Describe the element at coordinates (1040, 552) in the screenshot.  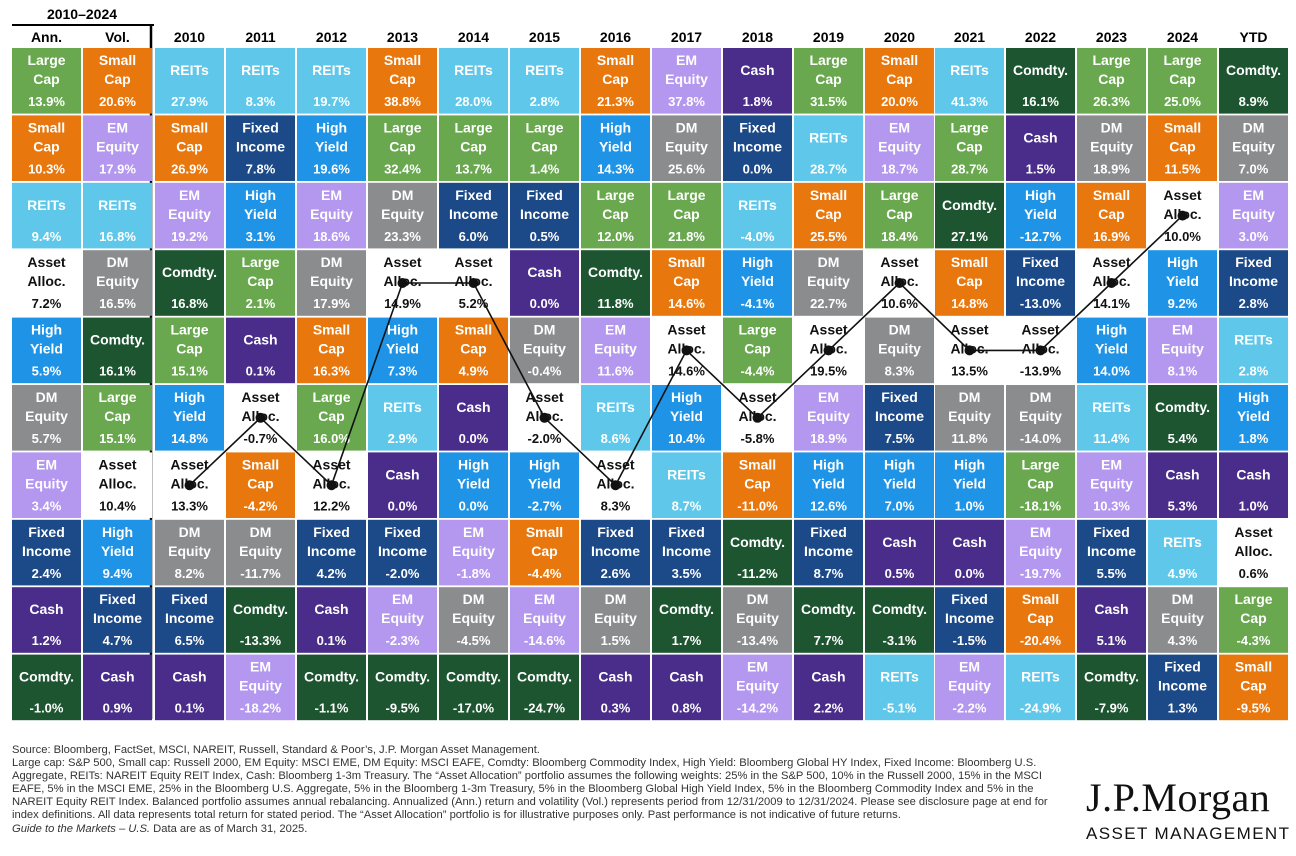
I see `cell-2022-em-equity: EM Equity -19.7%` at that location.